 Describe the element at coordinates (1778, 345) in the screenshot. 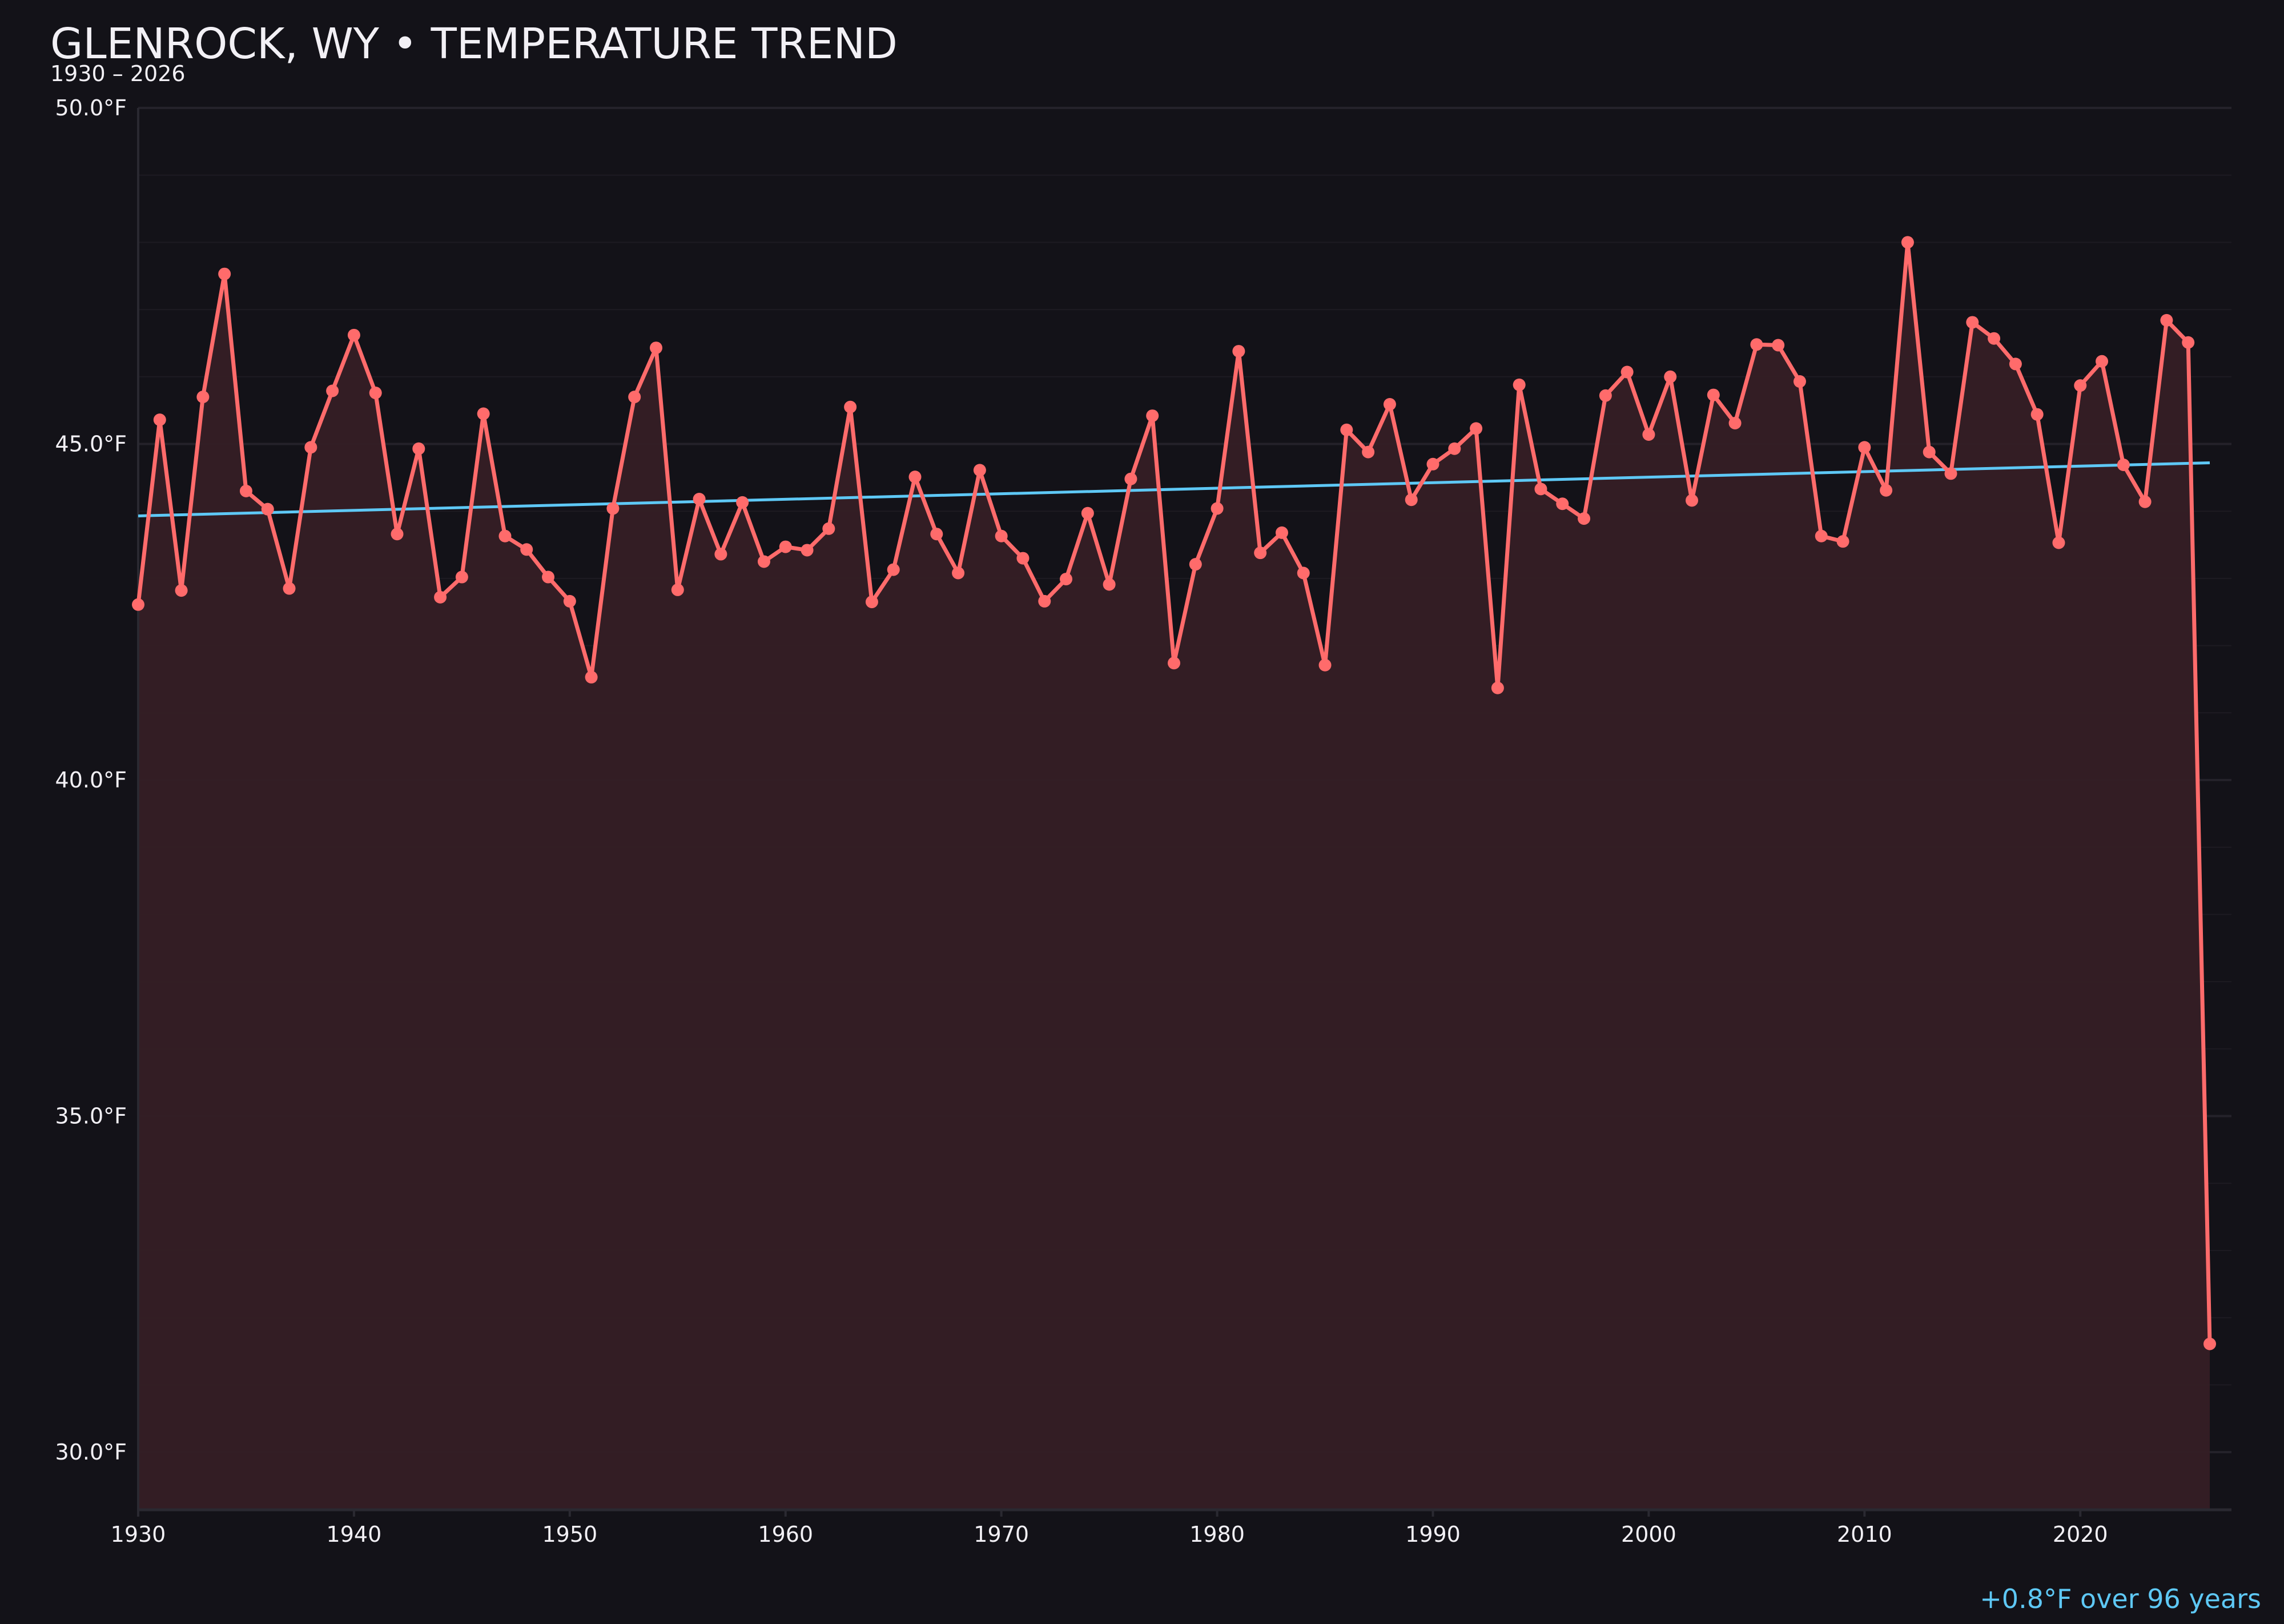

I see `data-point-2006` at that location.